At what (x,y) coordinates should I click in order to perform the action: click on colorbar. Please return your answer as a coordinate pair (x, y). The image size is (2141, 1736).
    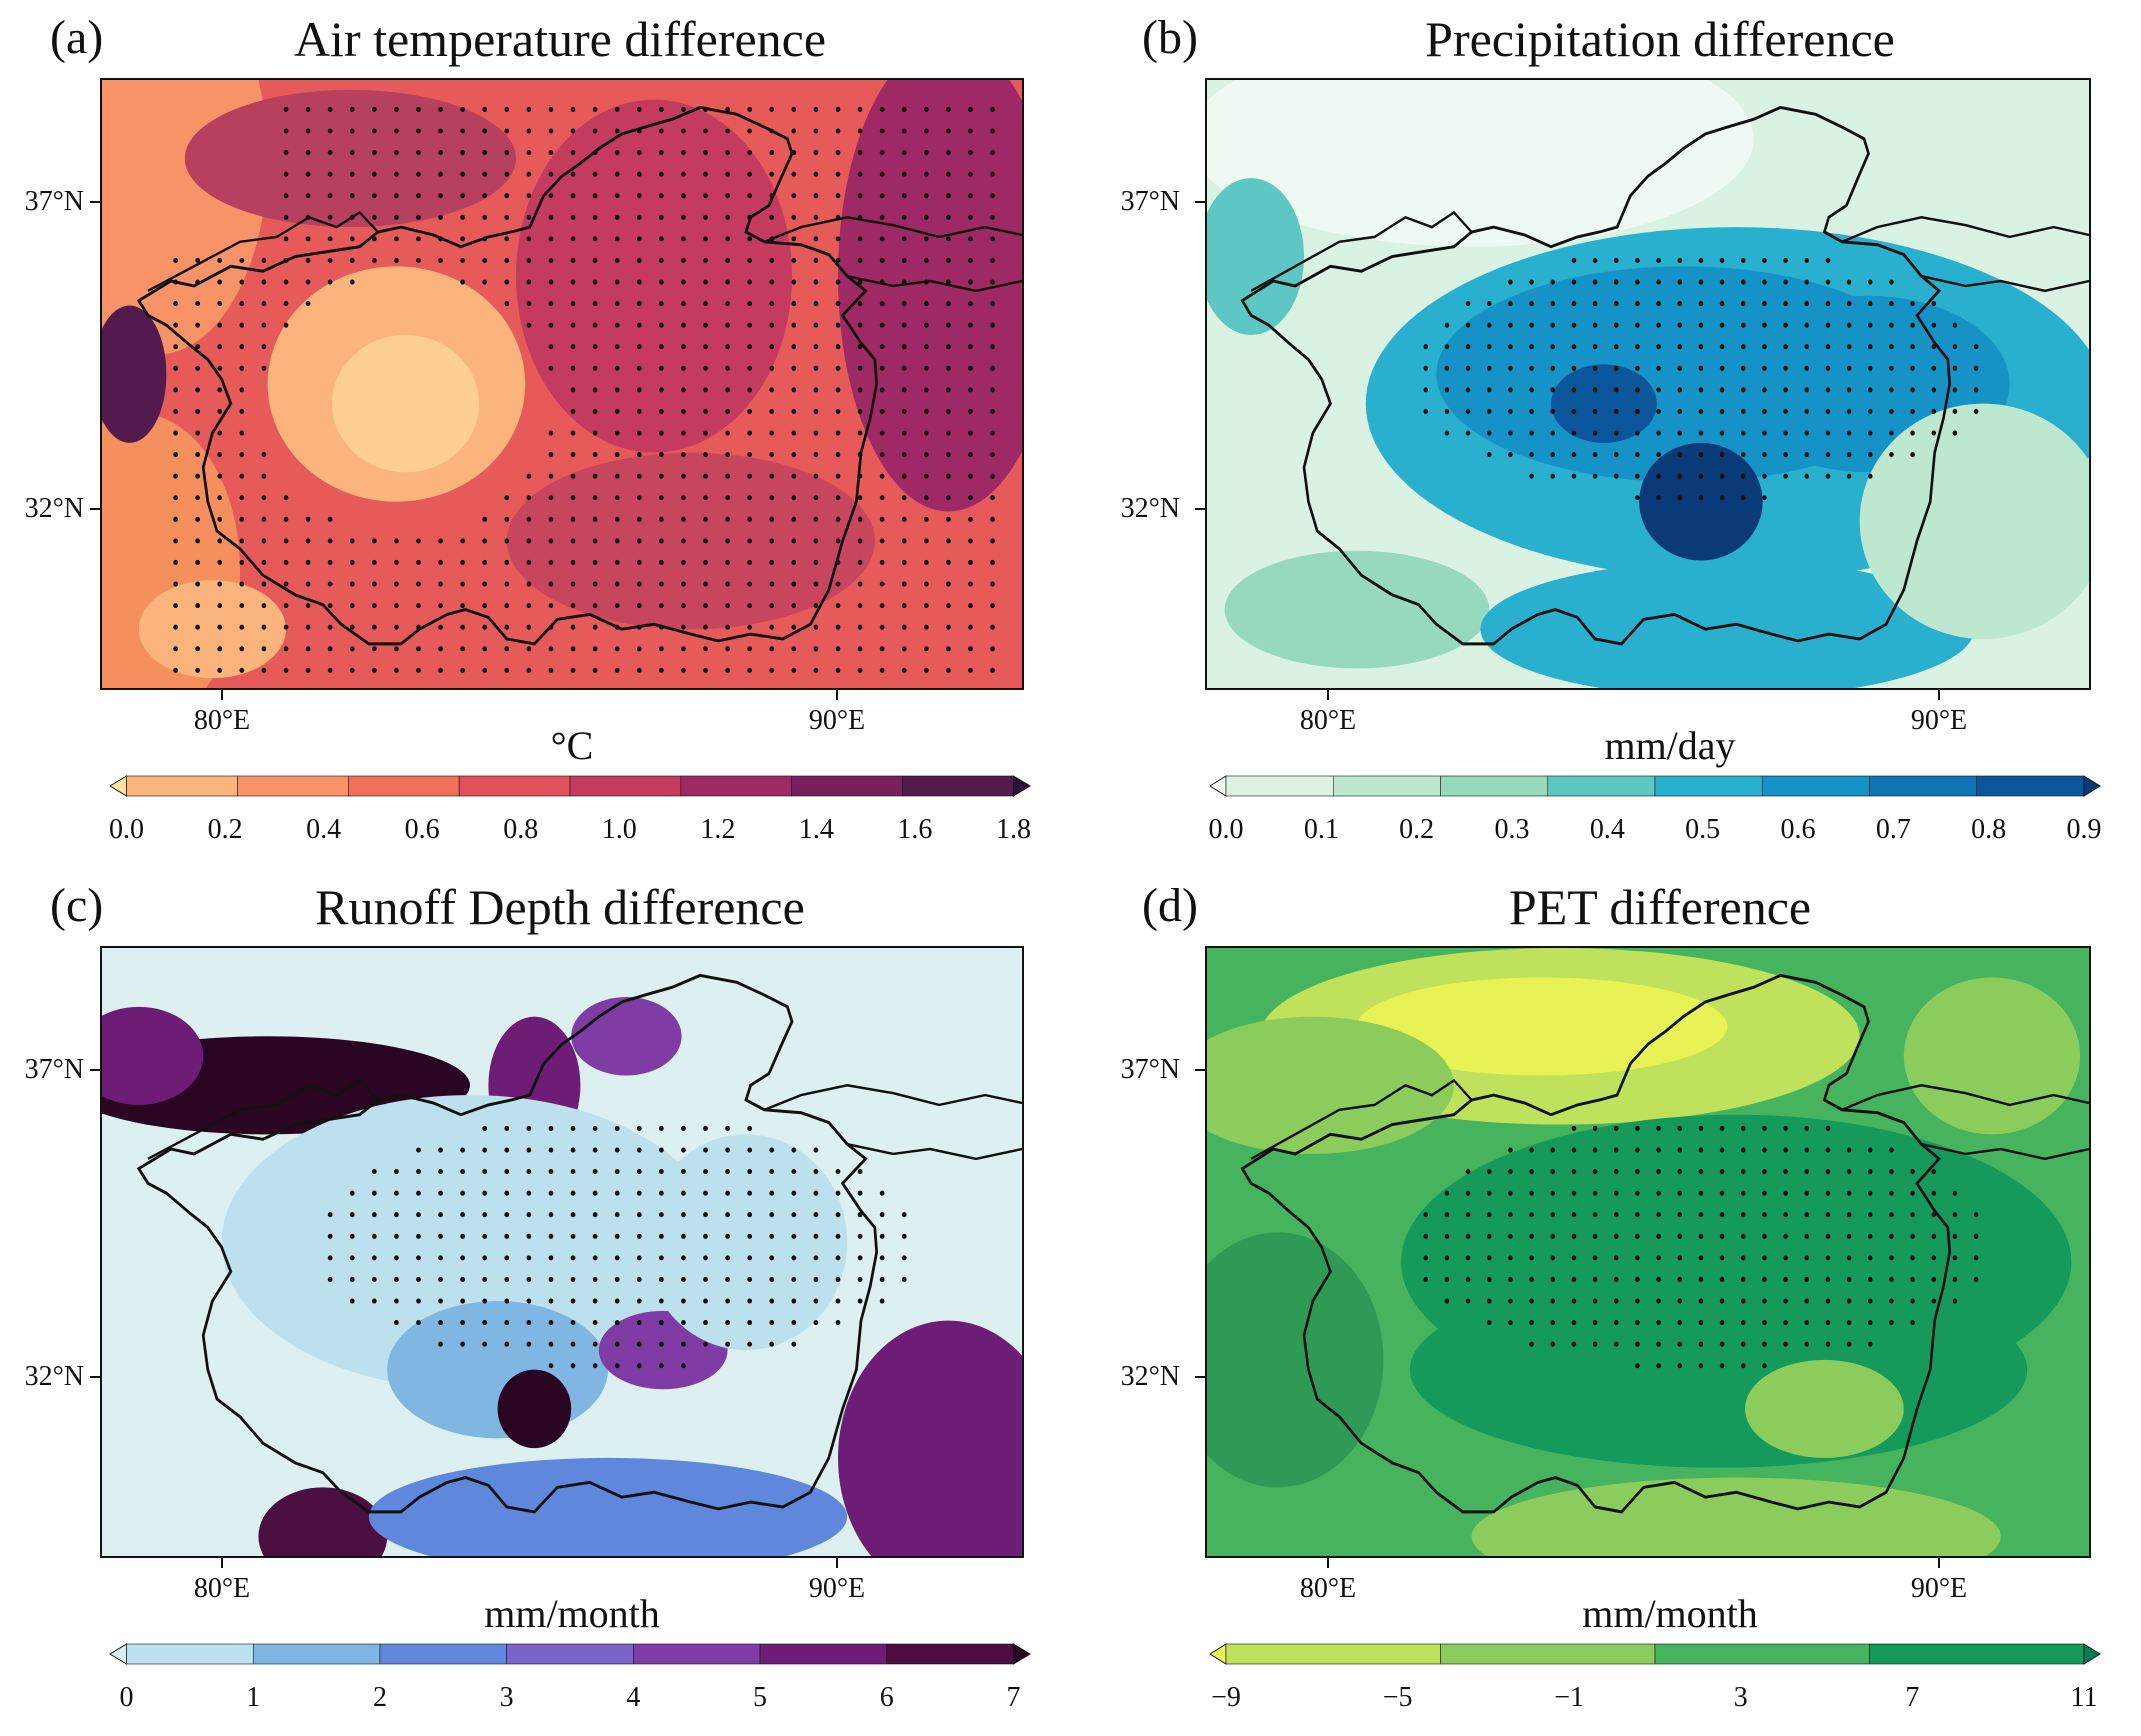
    Looking at the image, I should click on (1655, 786).